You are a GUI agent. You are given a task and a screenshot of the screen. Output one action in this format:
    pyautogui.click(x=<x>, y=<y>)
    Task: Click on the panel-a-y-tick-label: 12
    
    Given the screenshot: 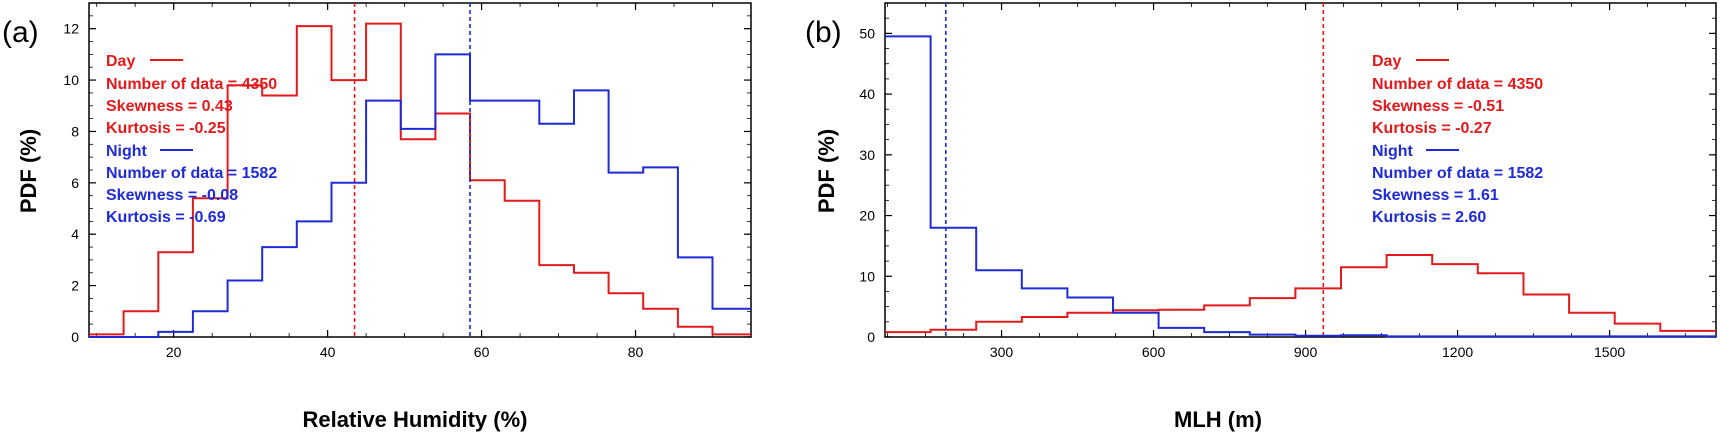 What is the action you would take?
    pyautogui.click(x=71, y=29)
    